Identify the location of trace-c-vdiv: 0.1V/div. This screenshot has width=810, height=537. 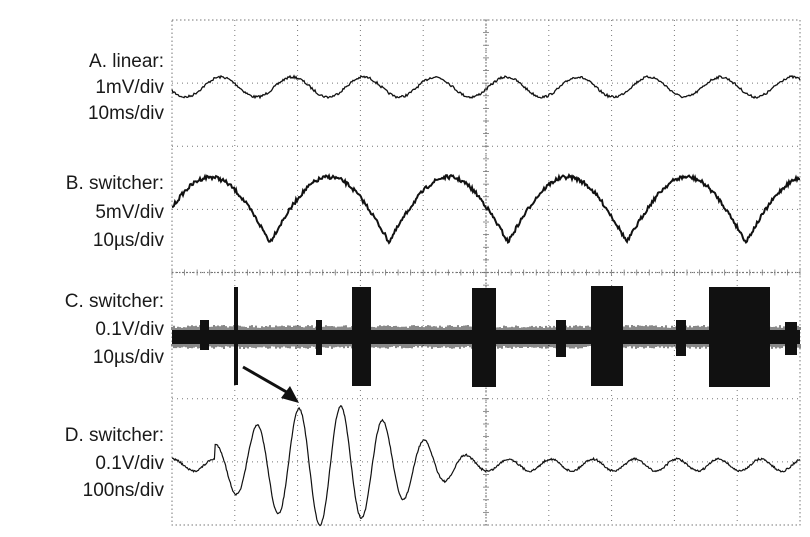
(129, 329).